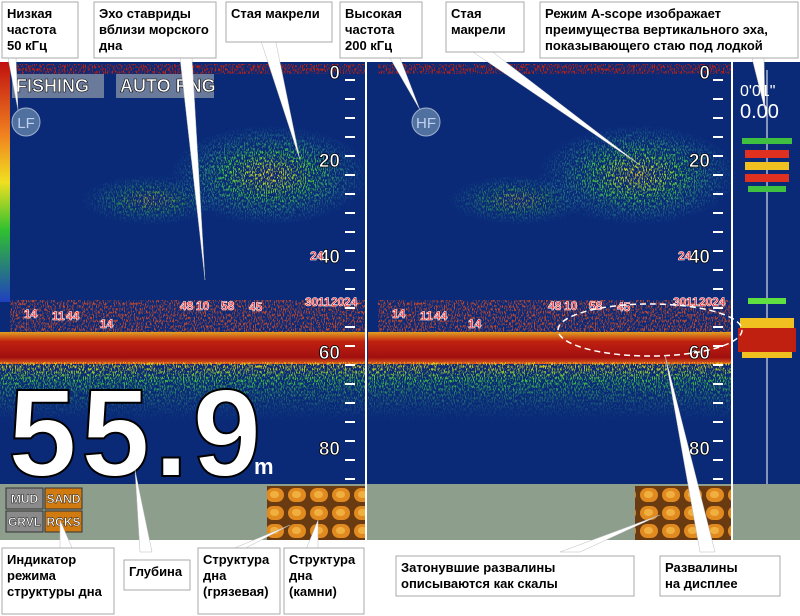  I want to click on callout-text: описываются как скалы, so click(479, 583).